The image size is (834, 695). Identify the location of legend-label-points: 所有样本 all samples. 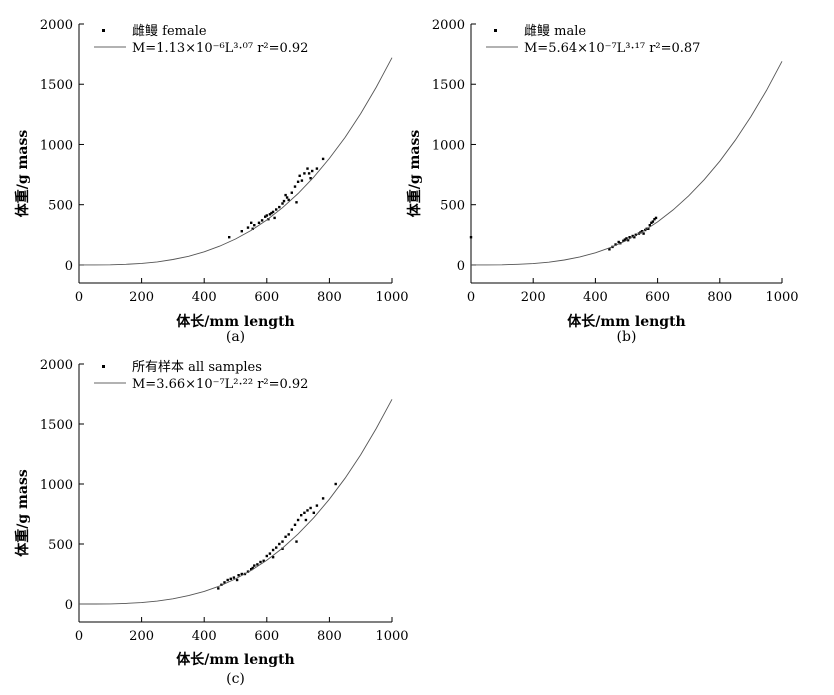
(197, 367).